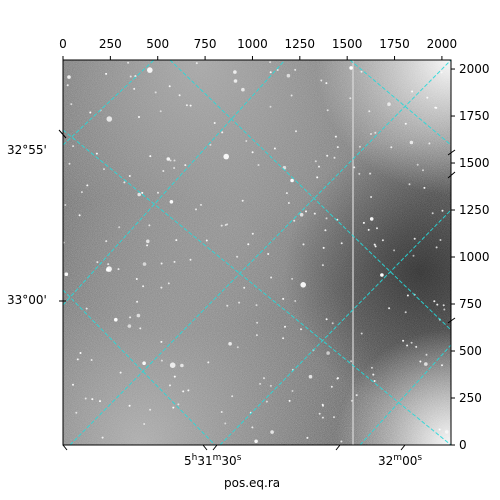  I want to click on top-tick-label: 0, so click(63, 44).